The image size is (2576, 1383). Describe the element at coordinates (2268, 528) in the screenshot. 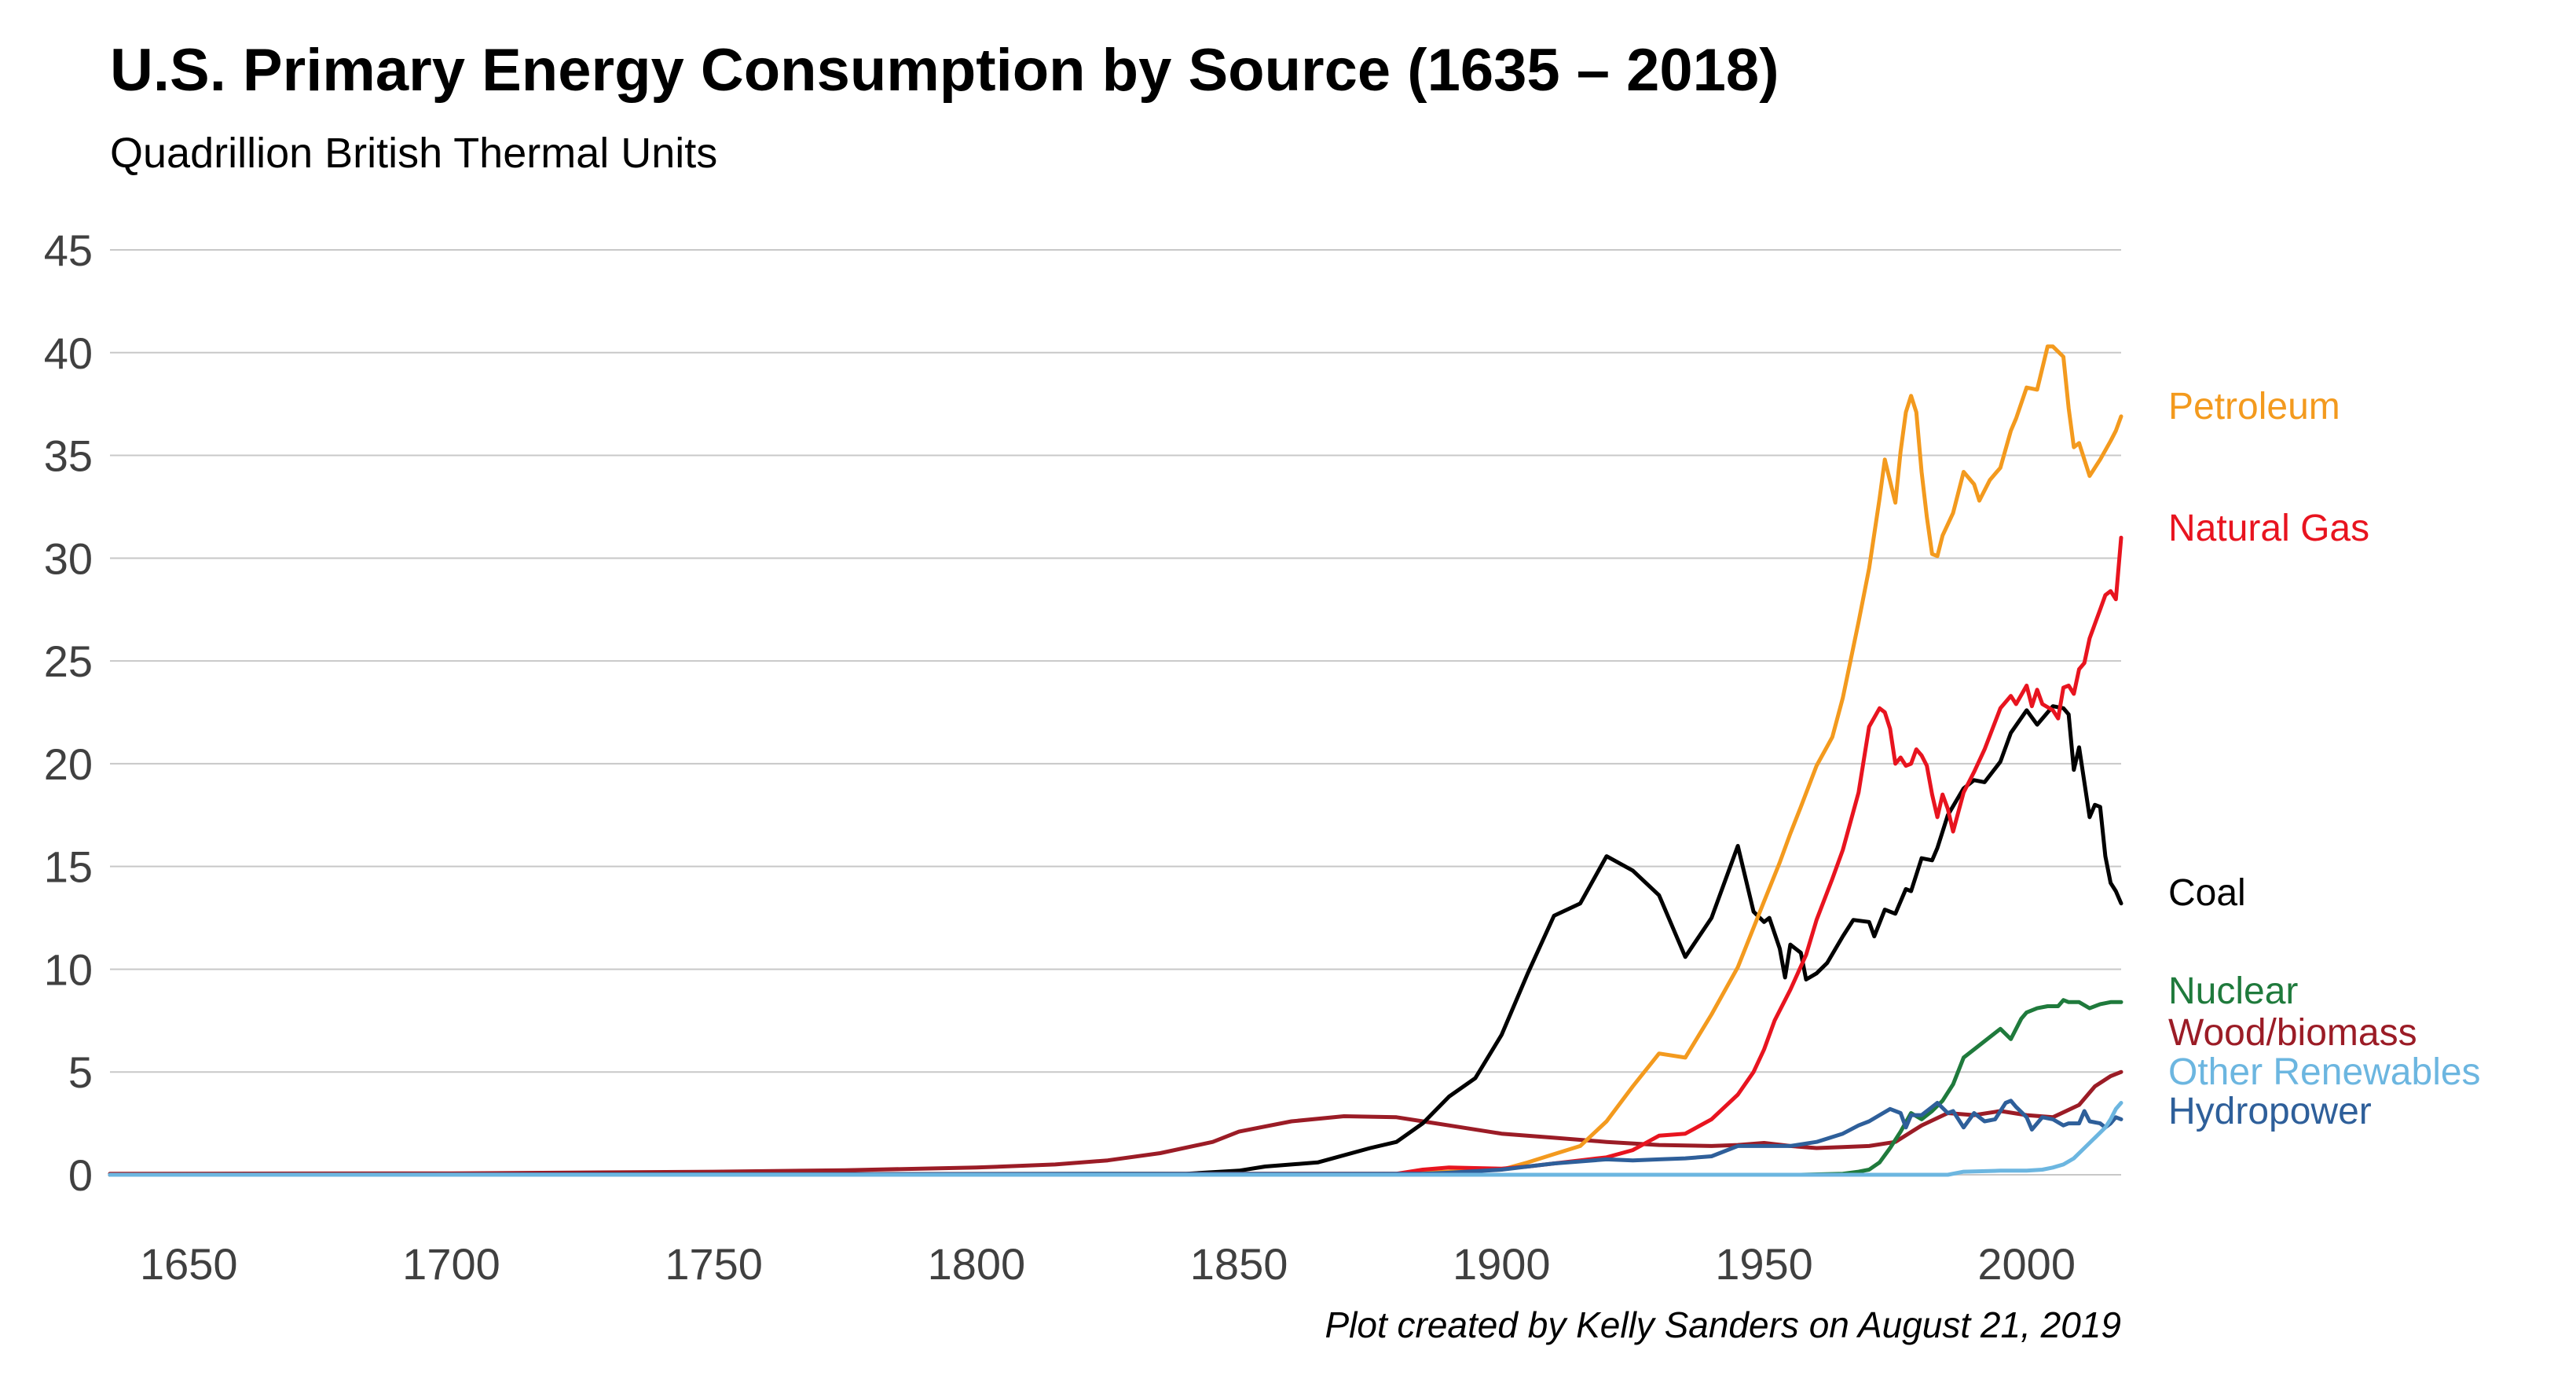

I see `series-label-natural-gas: Natural Gas` at that location.